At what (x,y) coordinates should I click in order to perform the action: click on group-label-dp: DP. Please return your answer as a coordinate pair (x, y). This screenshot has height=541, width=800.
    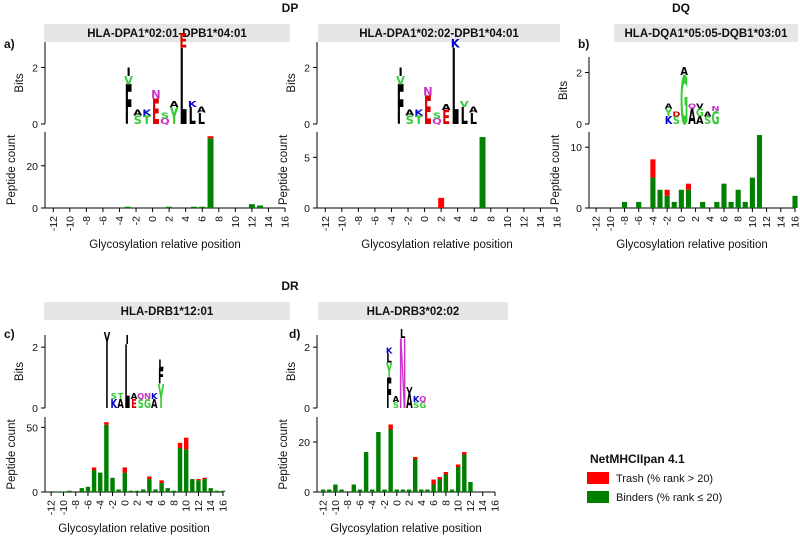
    Looking at the image, I should click on (290, 8).